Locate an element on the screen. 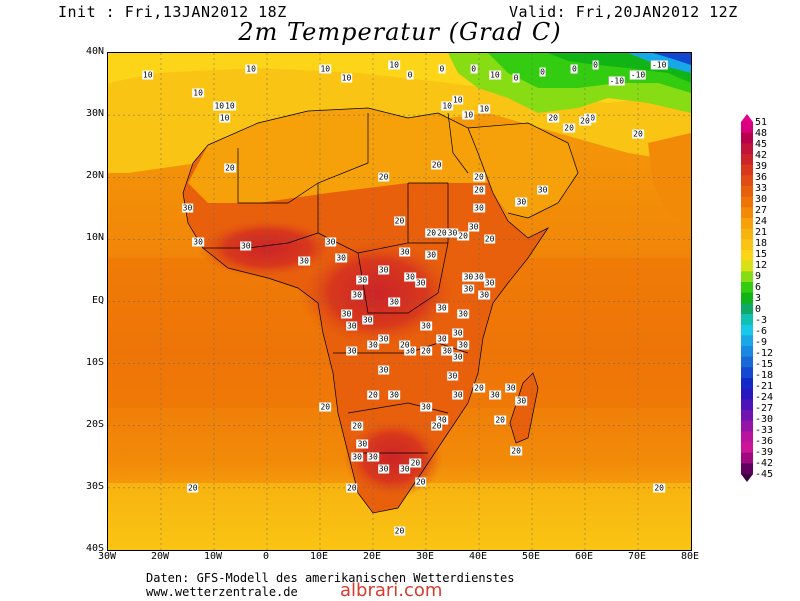 The image size is (800, 601). lon-tick-label: 40E is located at coordinates (478, 556).